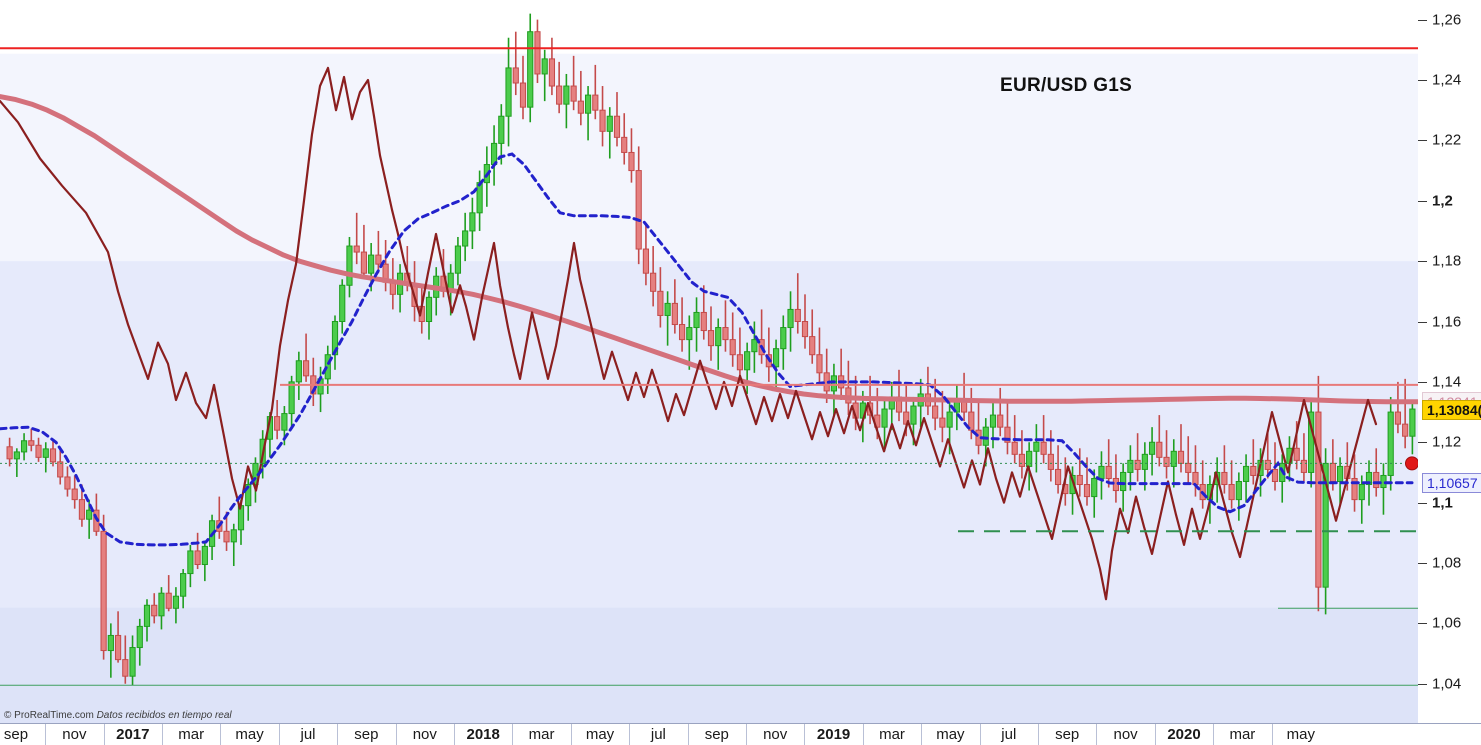  I want to click on y-tick-label: 1,12, so click(1447, 442).